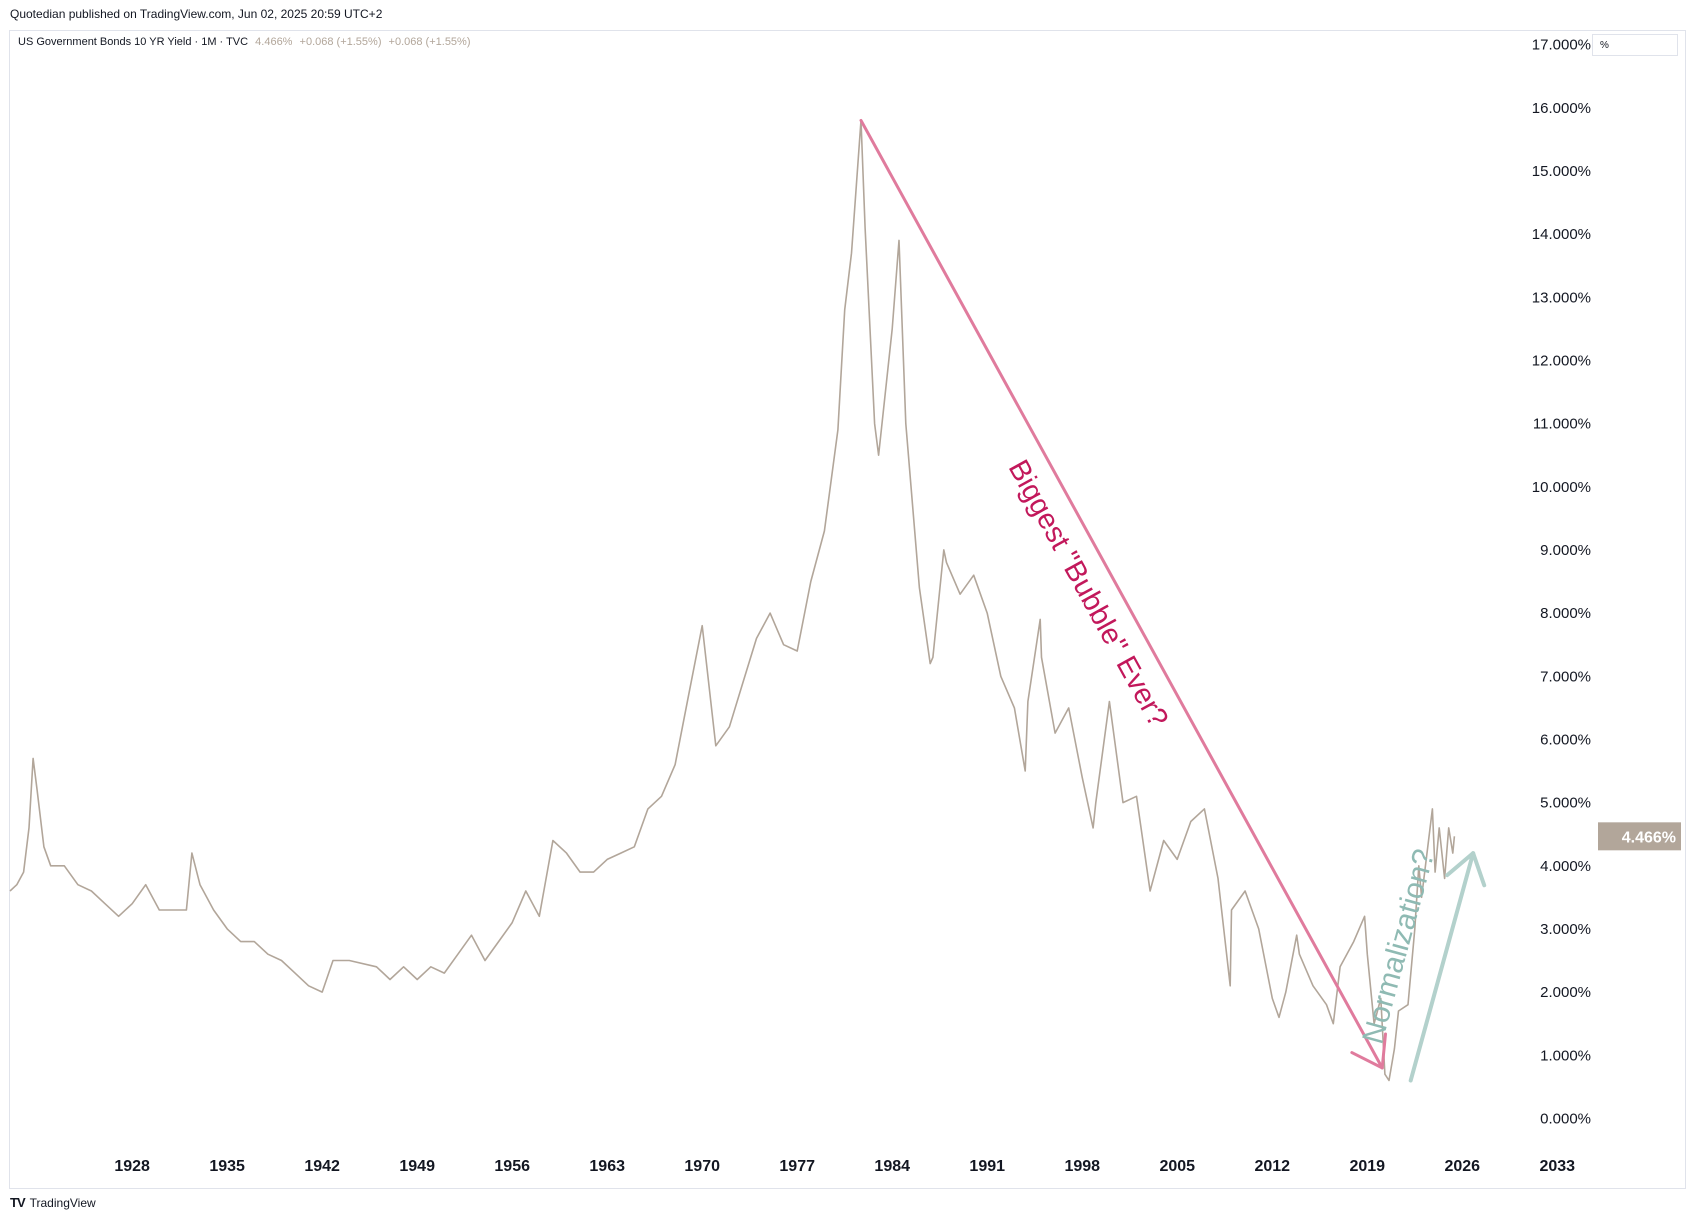 The height and width of the screenshot is (1219, 1691). Describe the element at coordinates (987, 1166) in the screenshot. I see `x-tick-label: 1991` at that location.